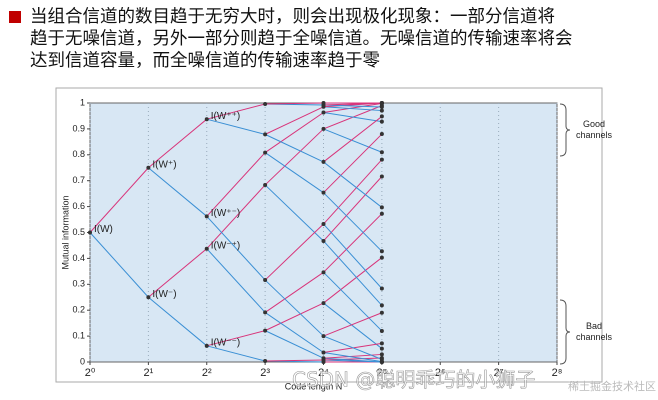 The width and height of the screenshot is (658, 400). What do you see at coordinates (314, 386) in the screenshot?
I see `x-axis-label: Code length N` at bounding box center [314, 386].